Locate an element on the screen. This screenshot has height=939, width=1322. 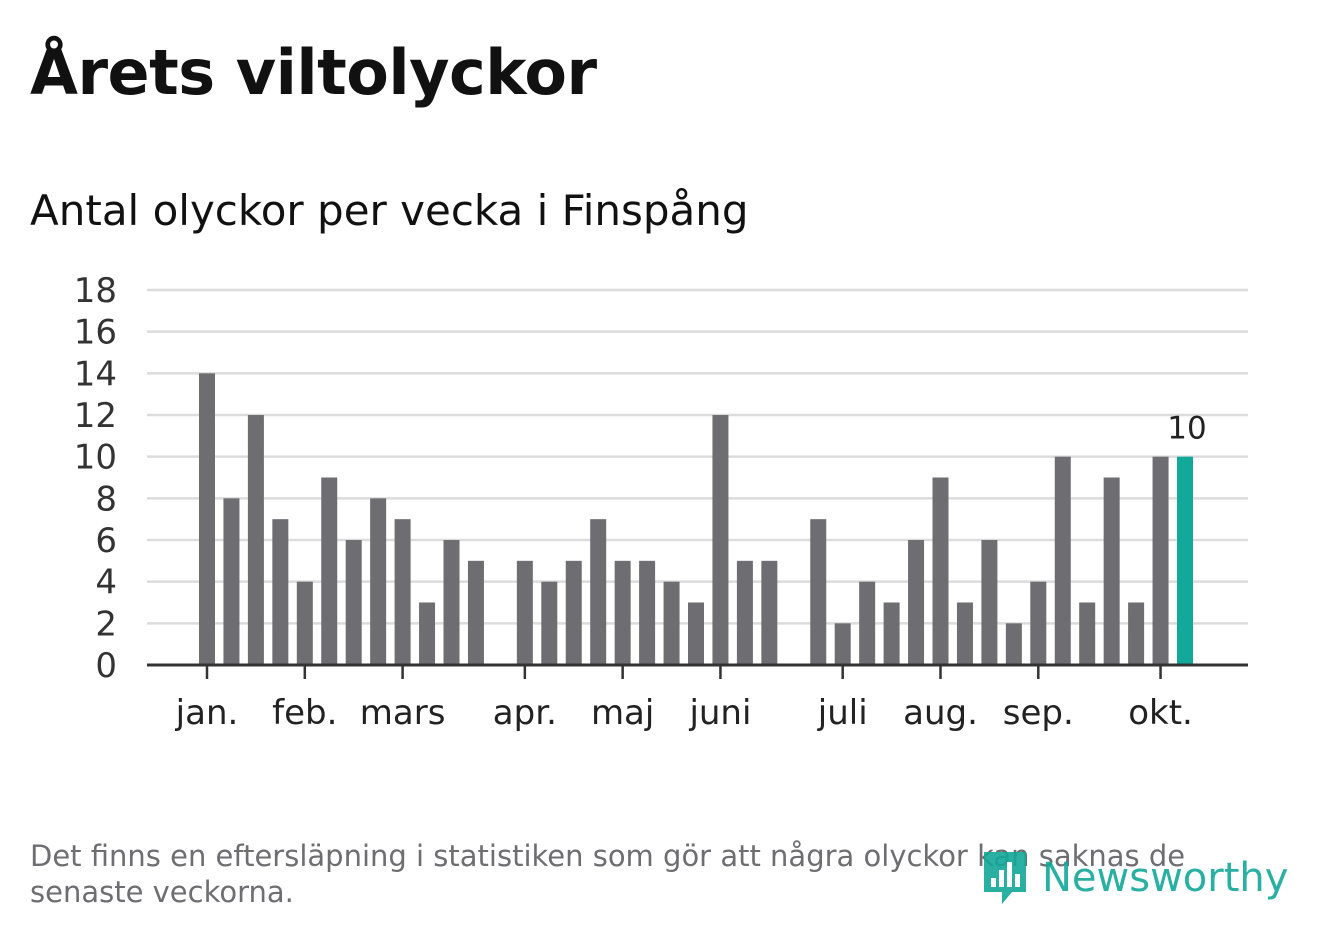
x-tick-label: juli is located at coordinates (842, 713).